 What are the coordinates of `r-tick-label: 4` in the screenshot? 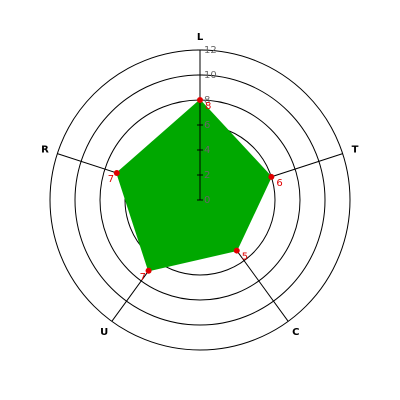 It's located at (207, 150).